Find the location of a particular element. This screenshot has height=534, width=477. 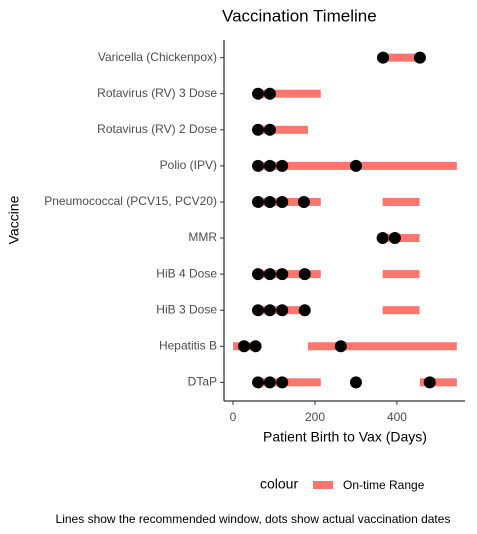

y-tick-label: Rotavirus (RV) 2 Dose is located at coordinates (157, 129).